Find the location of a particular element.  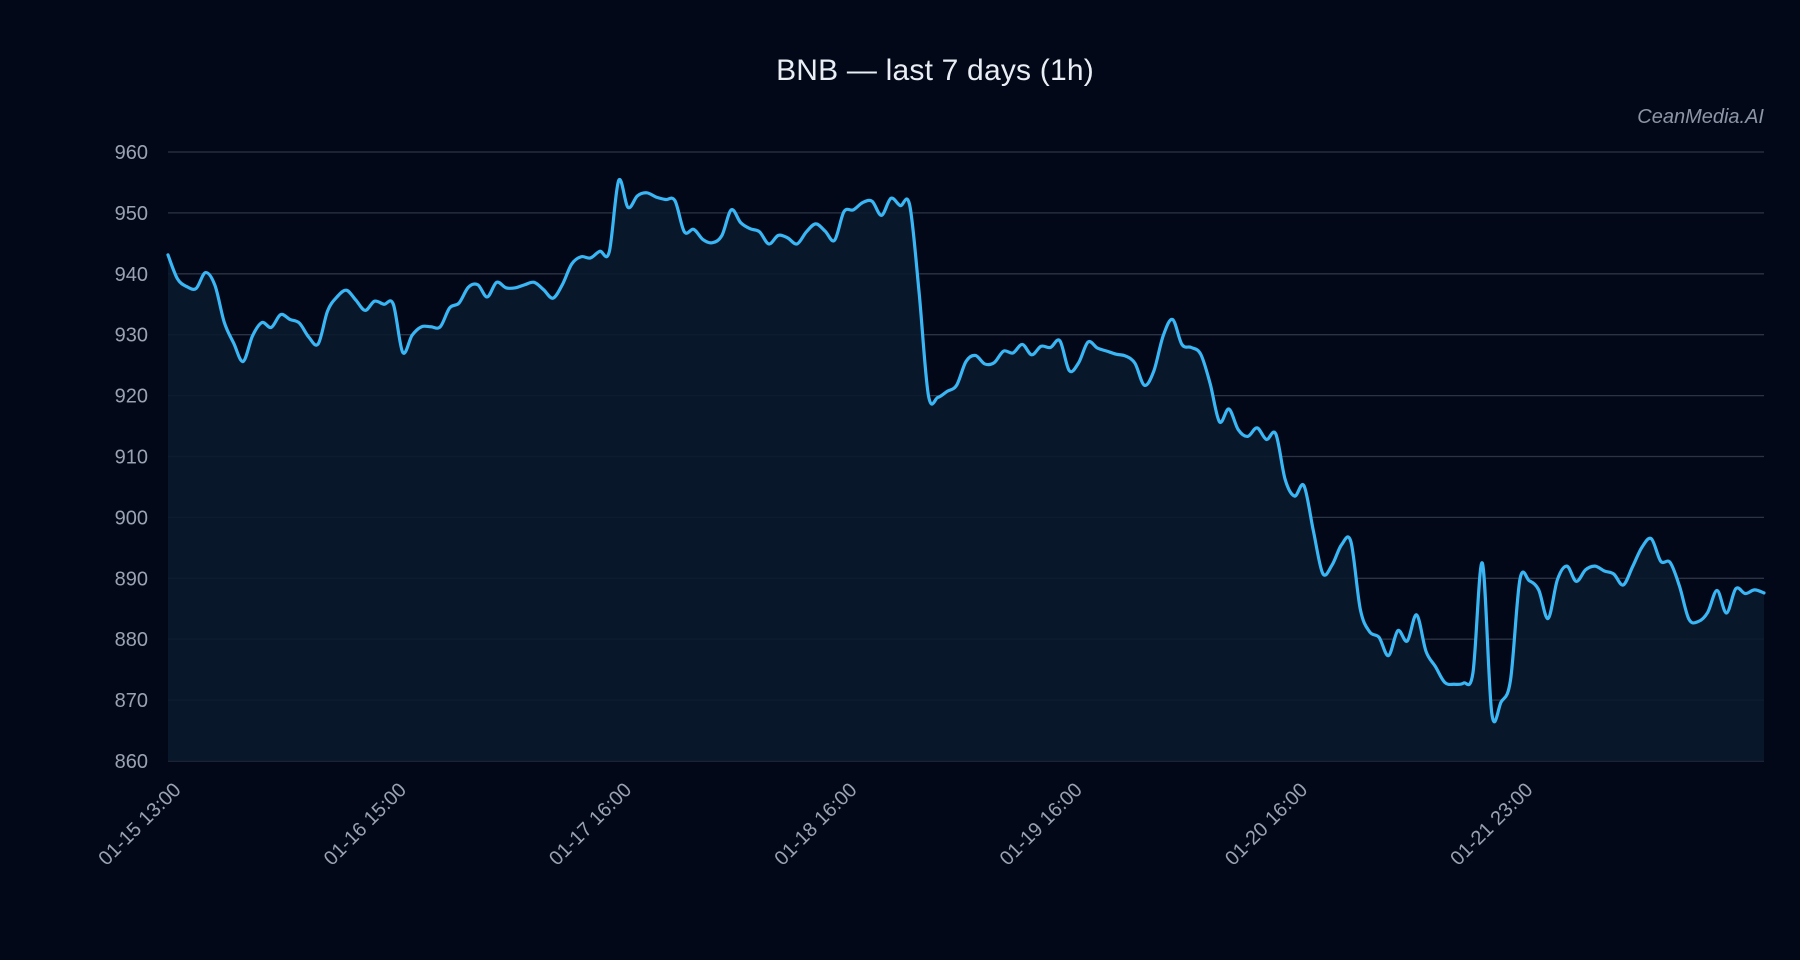

x-tick-label: 01-20 16:00 is located at coordinates (1266, 824).